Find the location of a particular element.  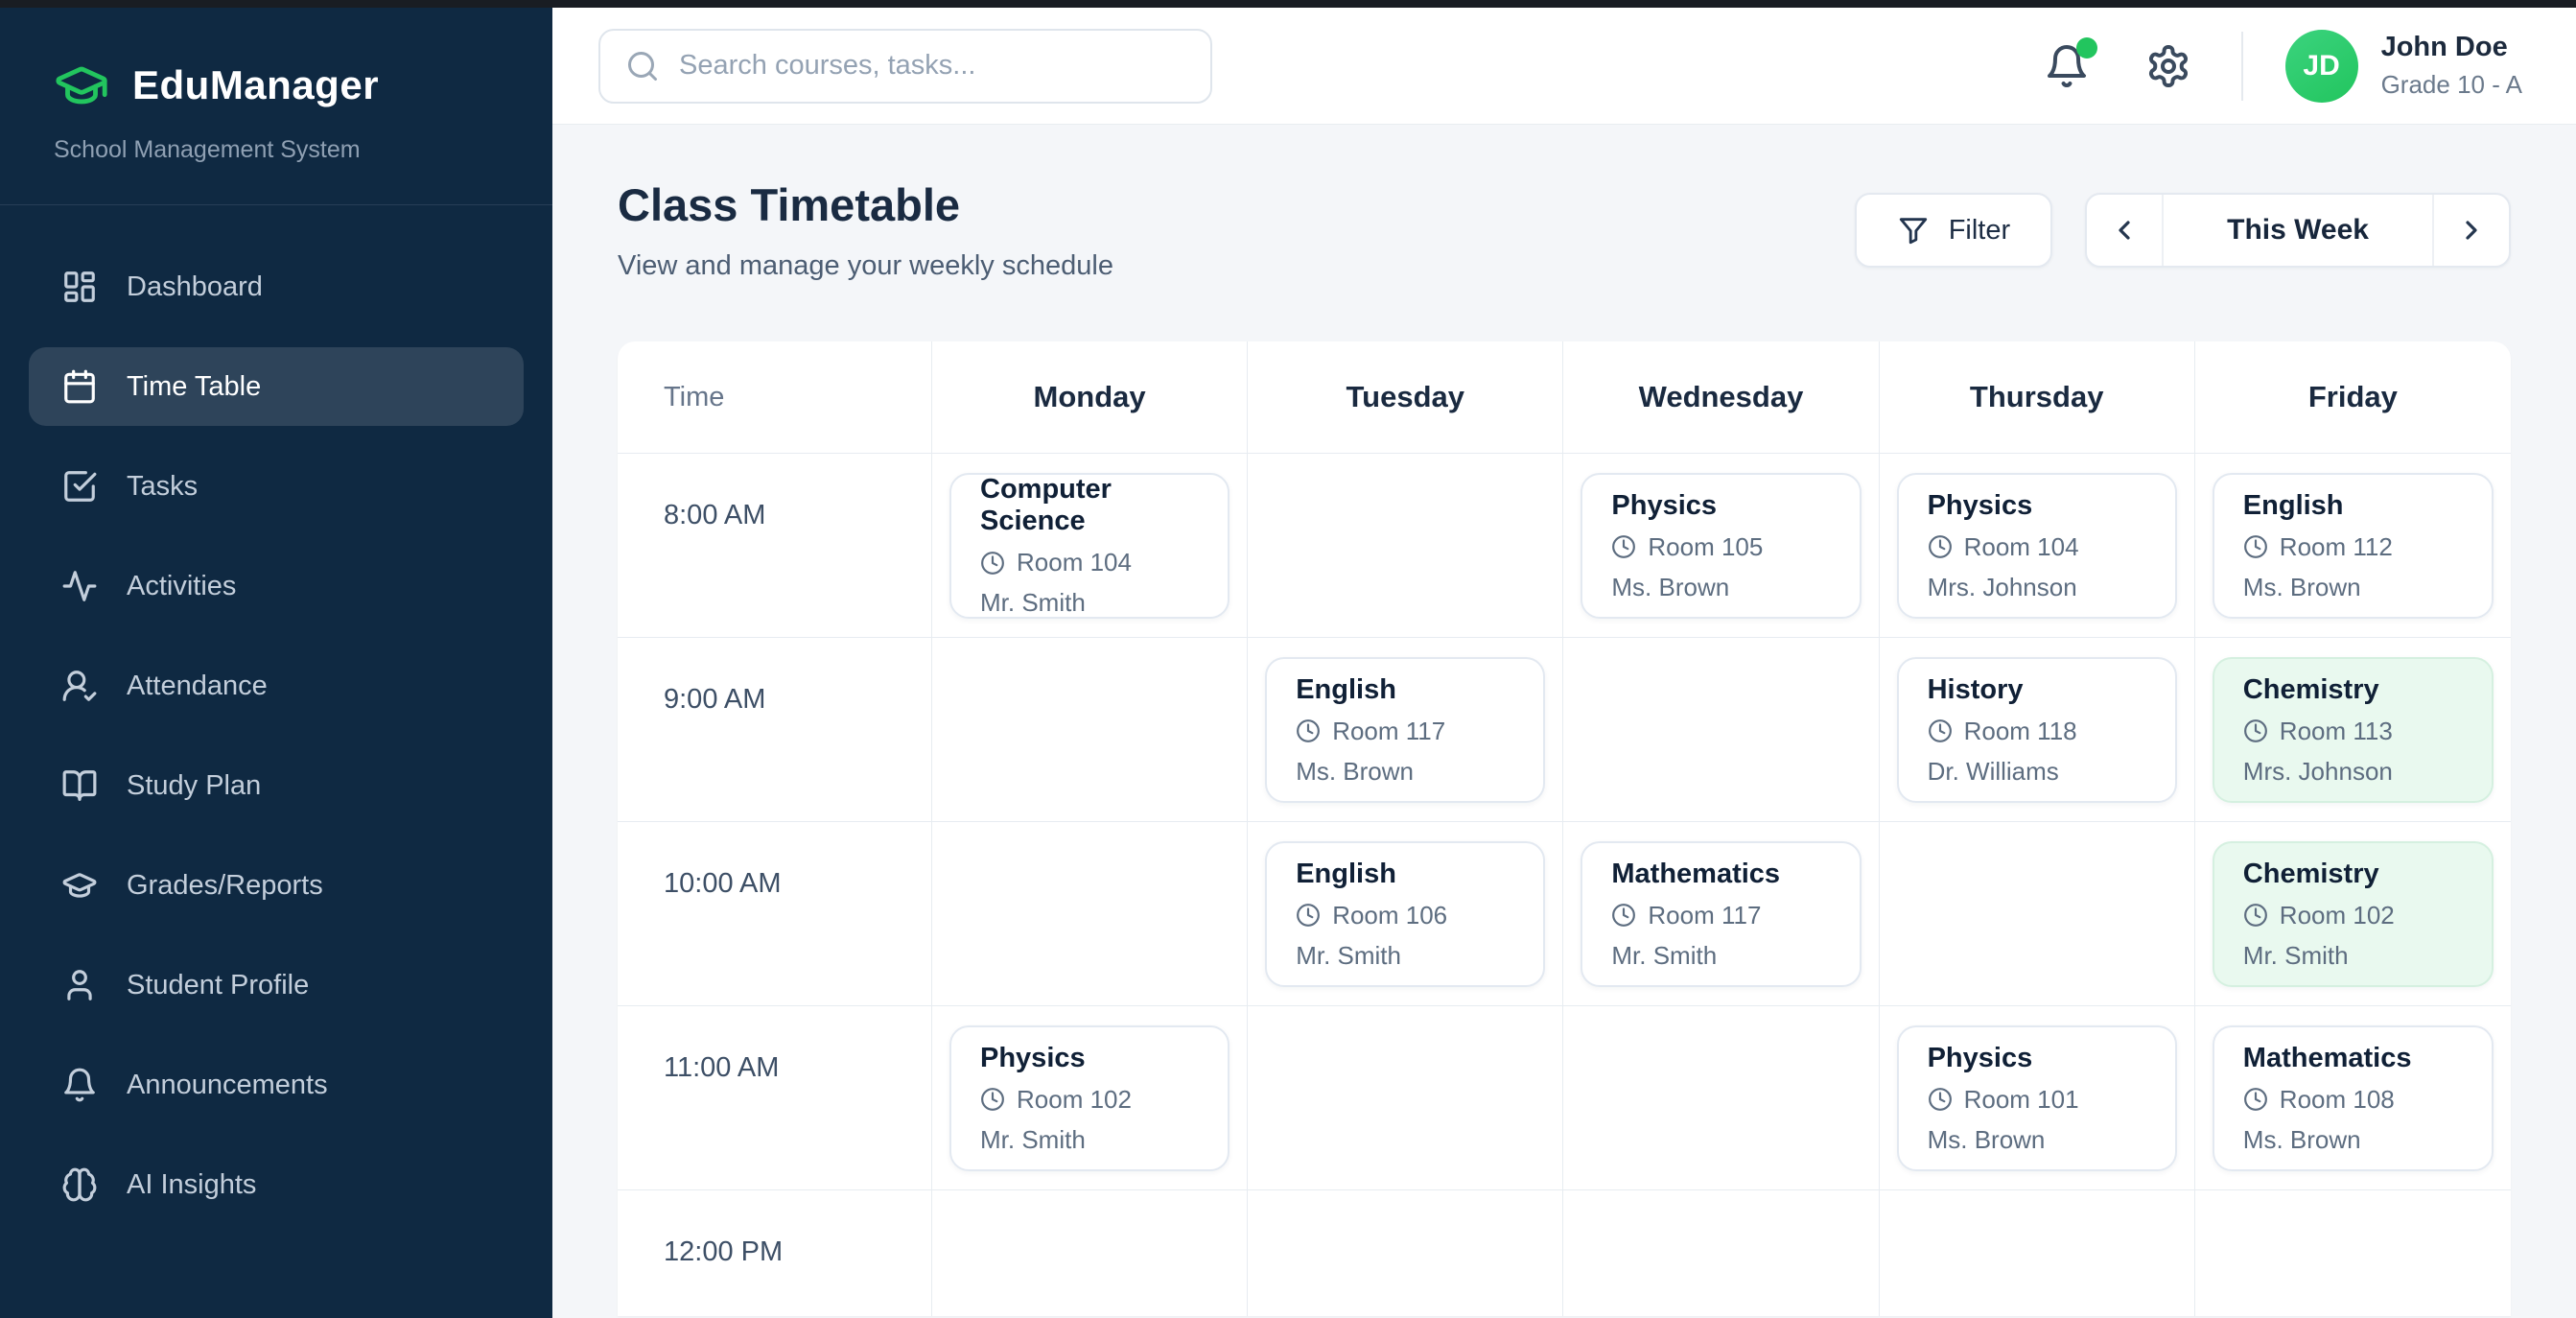

class-card: Physics Room 101 Ms. Brown is located at coordinates (2036, 1098).